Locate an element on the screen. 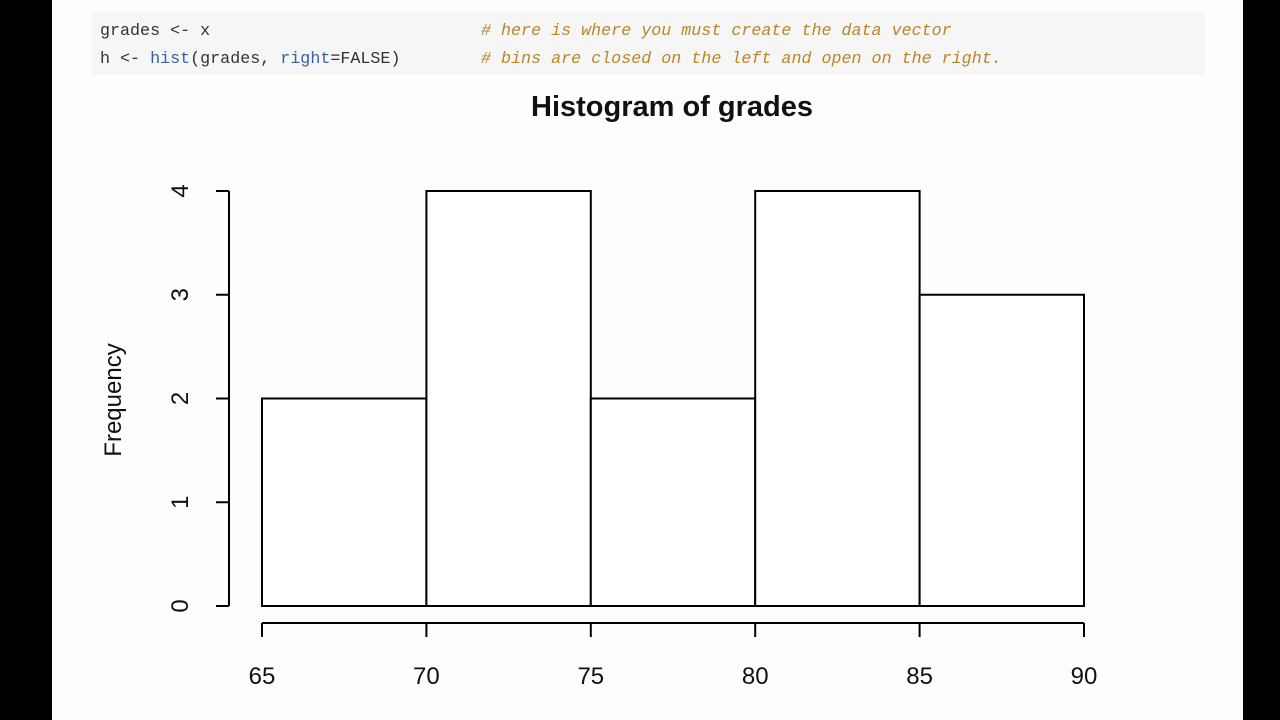  y-tick-label: 4 is located at coordinates (180, 190).